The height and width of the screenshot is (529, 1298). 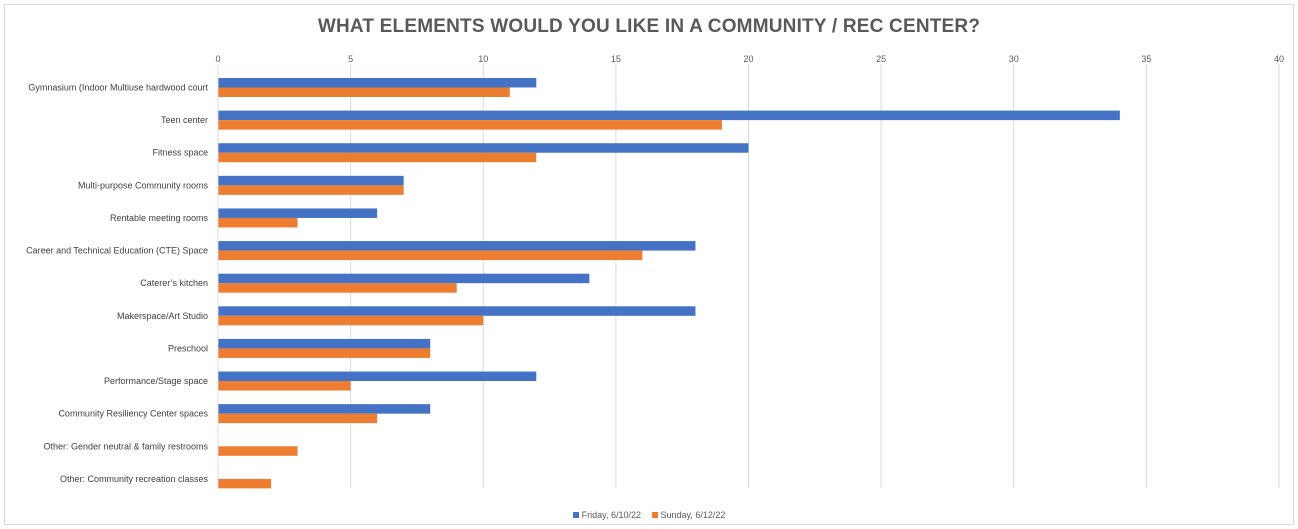 What do you see at coordinates (611, 515) in the screenshot?
I see `legend-label-friday: Friday, 6/10/22` at bounding box center [611, 515].